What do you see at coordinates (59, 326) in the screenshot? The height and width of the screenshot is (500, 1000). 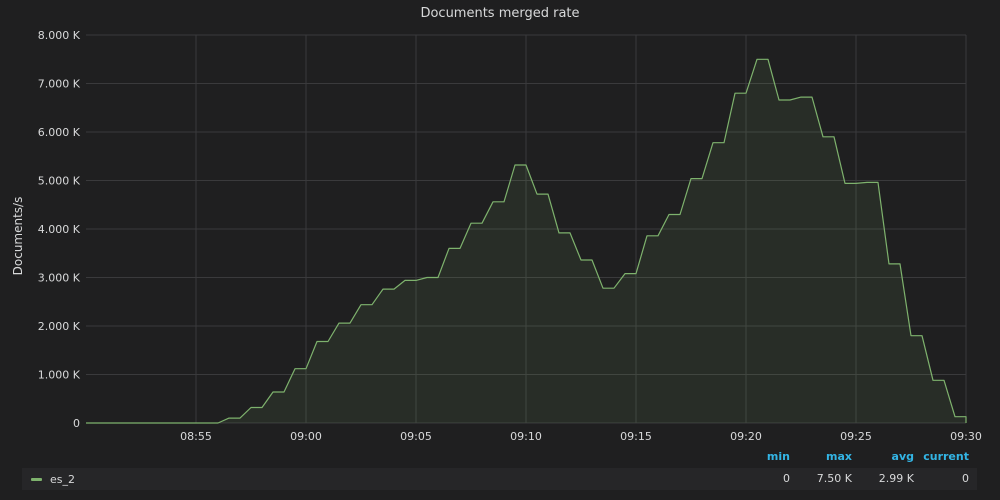 I see `y-tick-label: 2.000 K` at bounding box center [59, 326].